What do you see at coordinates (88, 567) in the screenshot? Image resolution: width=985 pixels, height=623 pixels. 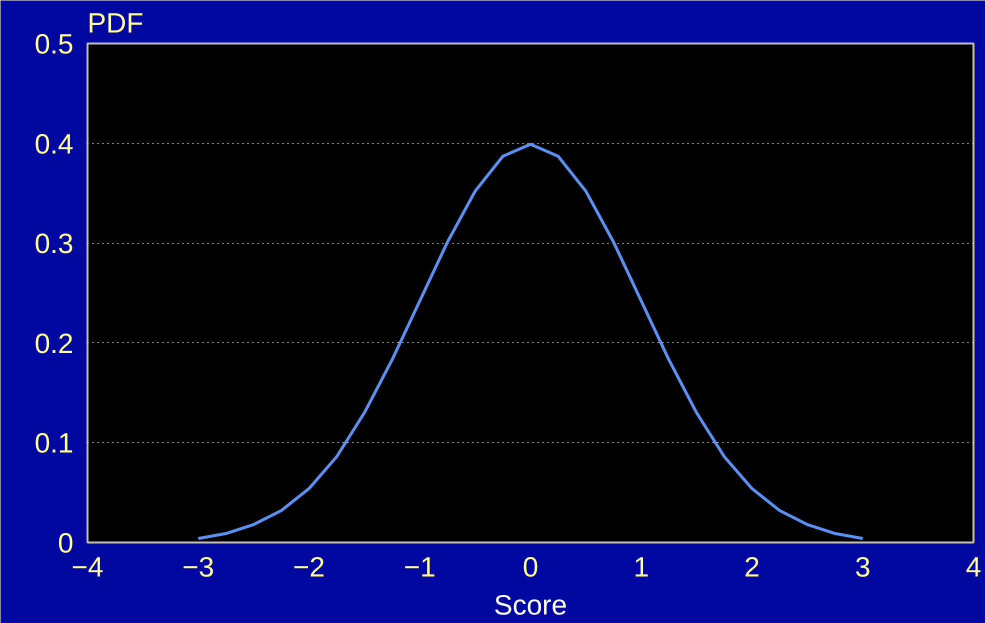 I see `x-tick-label: −4` at bounding box center [88, 567].